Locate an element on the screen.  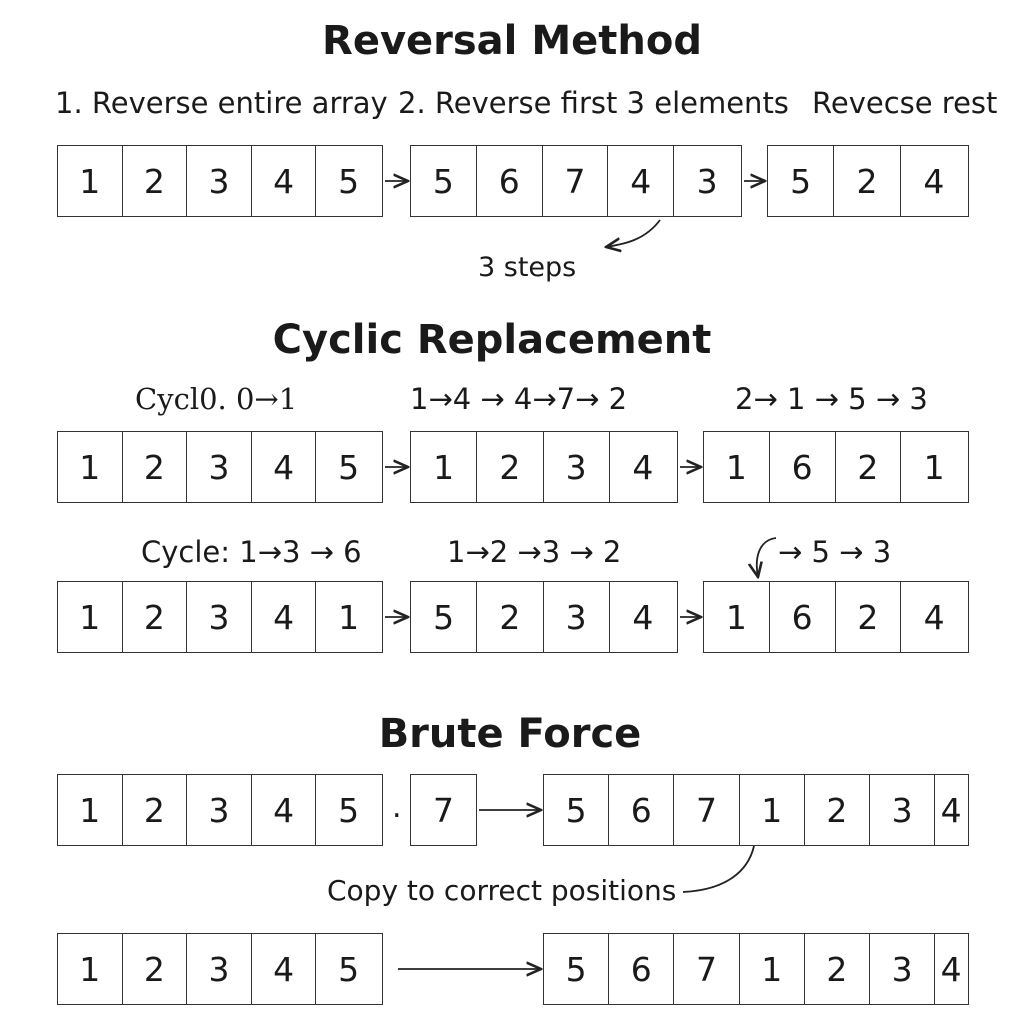
reversal-steps-note: 3 steps is located at coordinates (527, 267).